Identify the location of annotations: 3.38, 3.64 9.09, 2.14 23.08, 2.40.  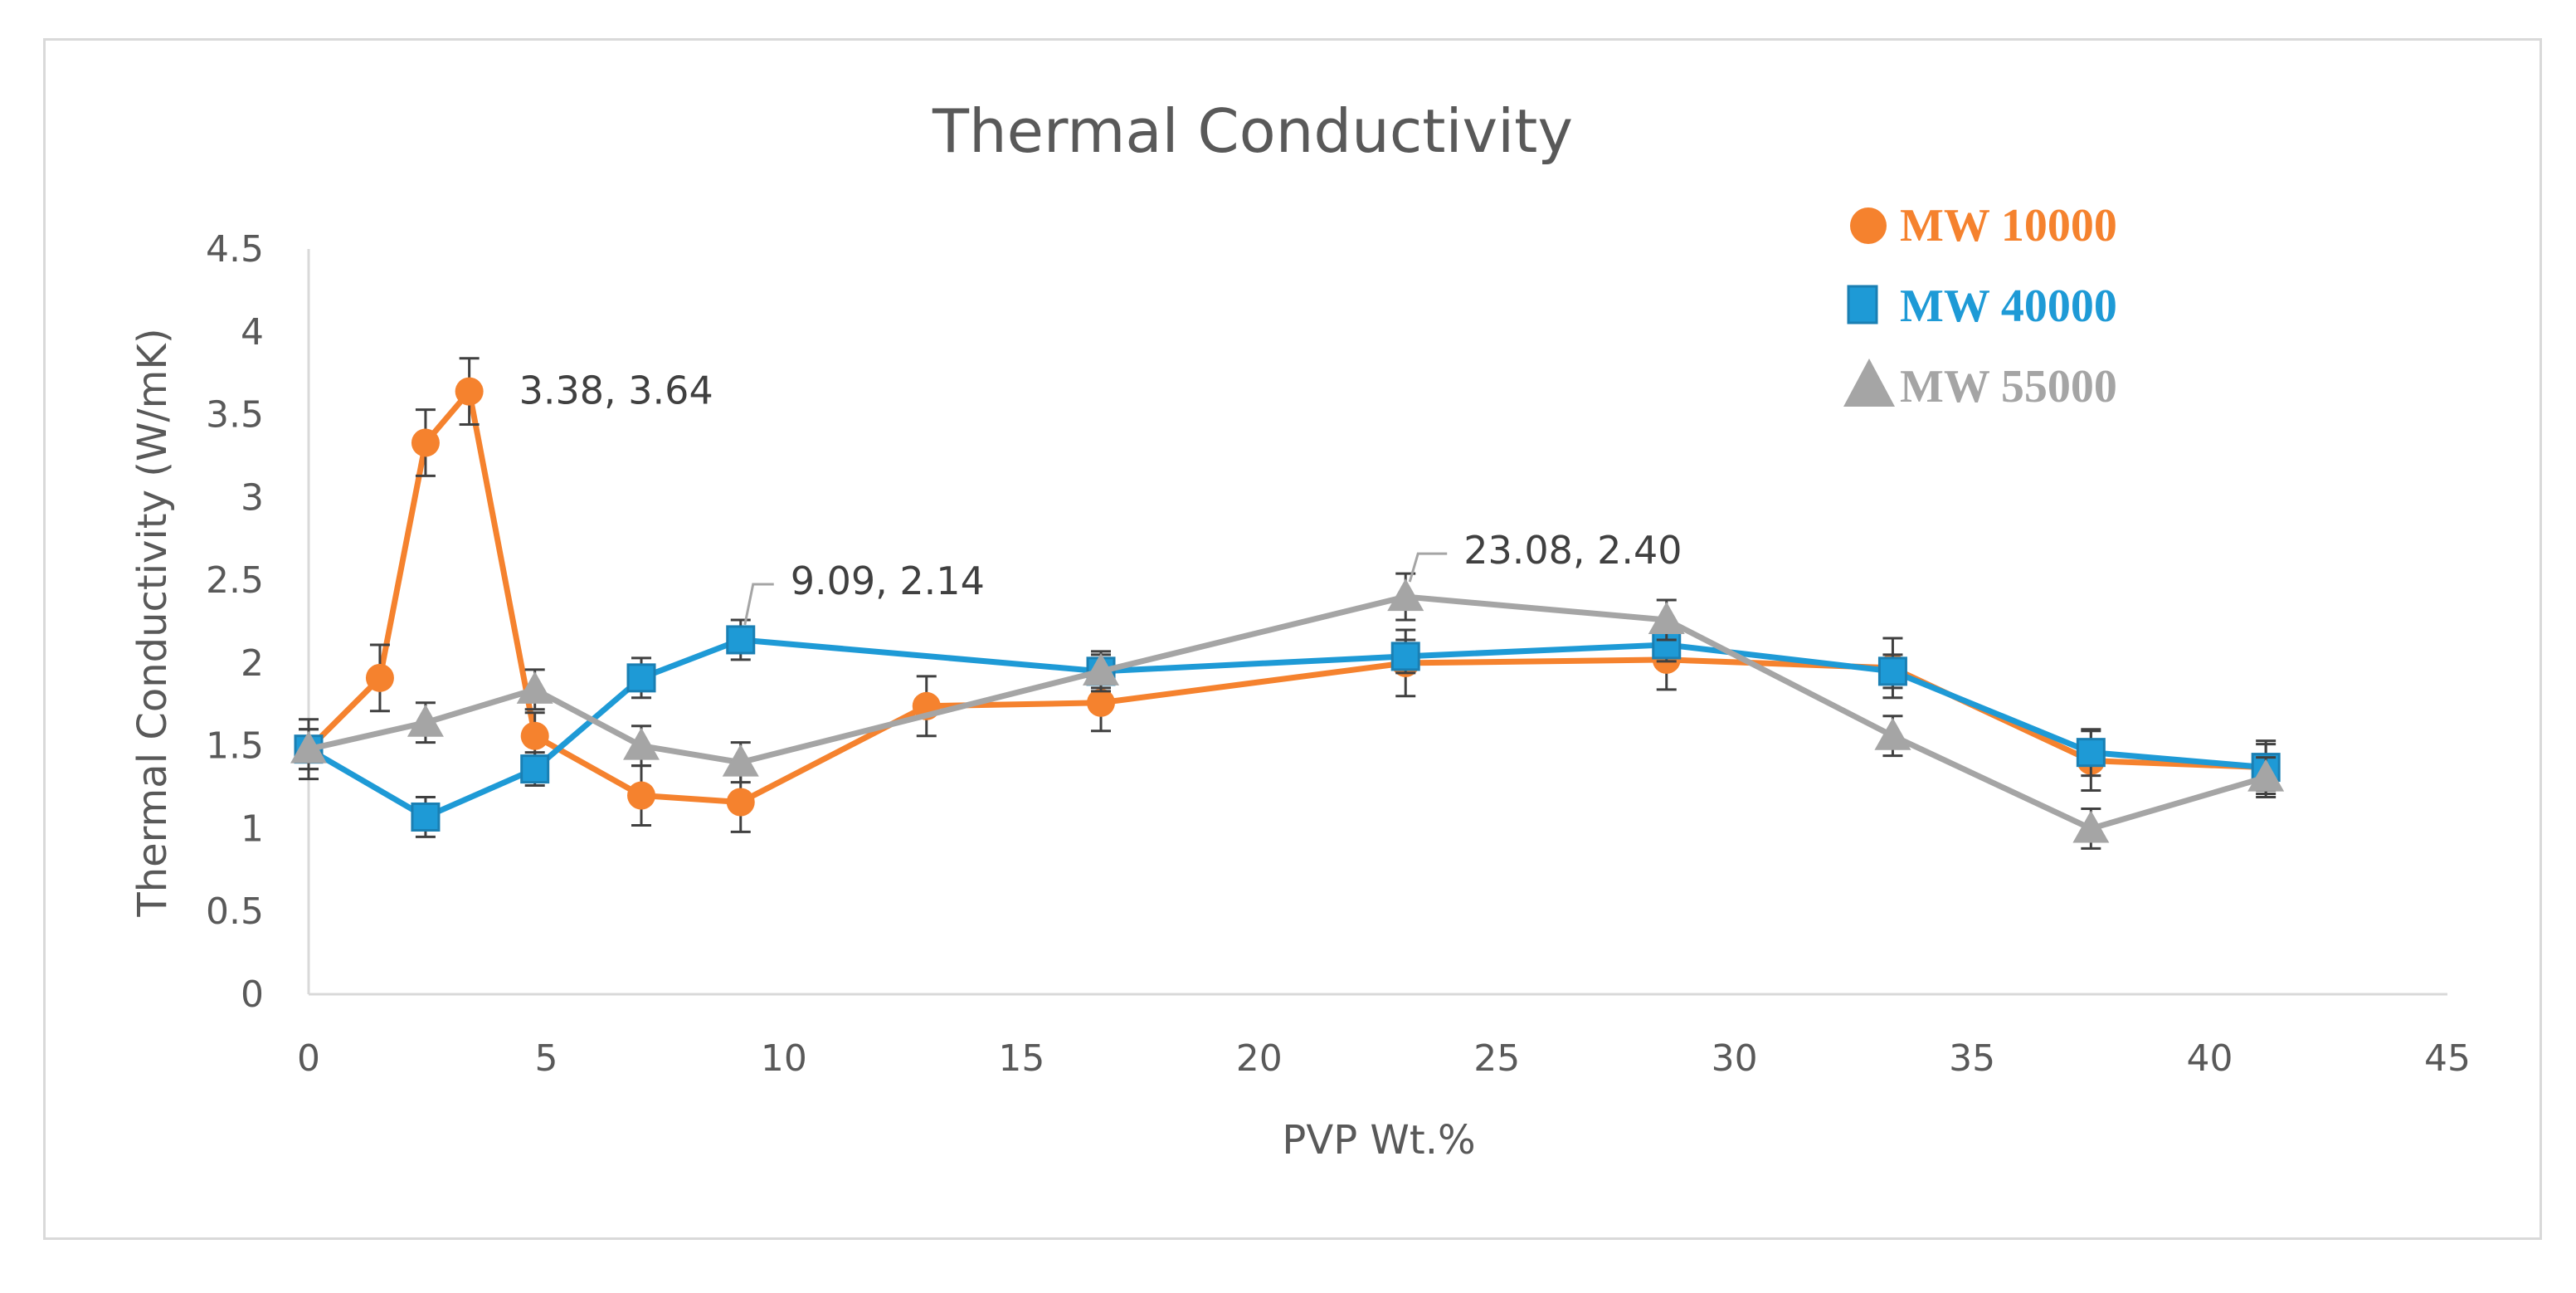
(1100, 497).